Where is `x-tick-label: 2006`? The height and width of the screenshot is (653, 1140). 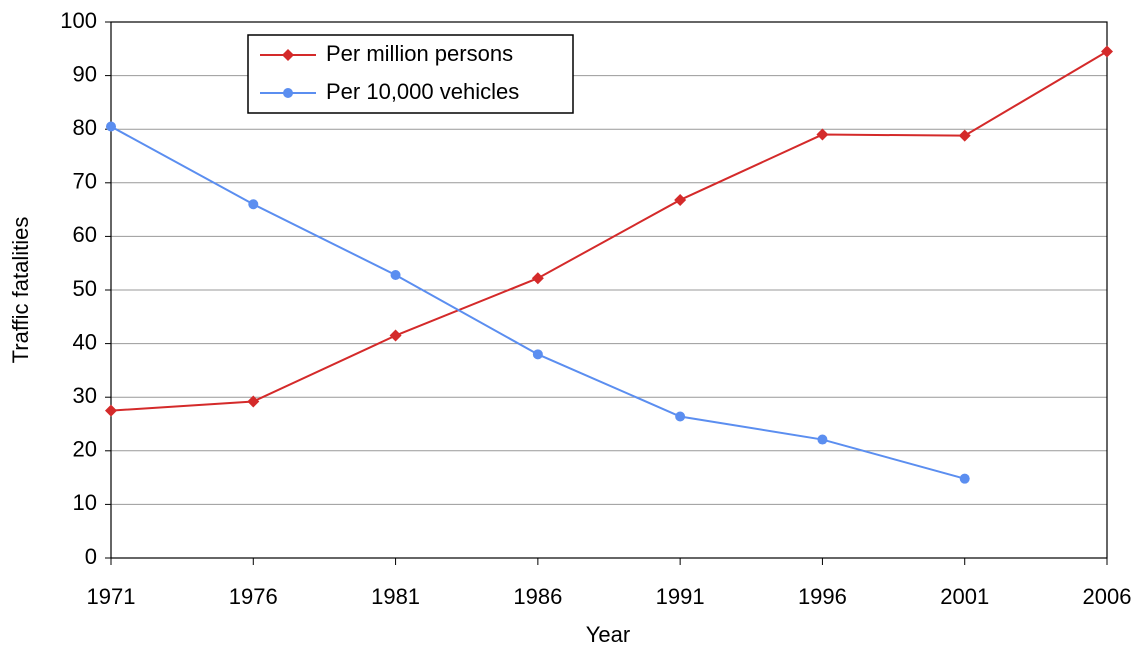
x-tick-label: 2006 is located at coordinates (1107, 596).